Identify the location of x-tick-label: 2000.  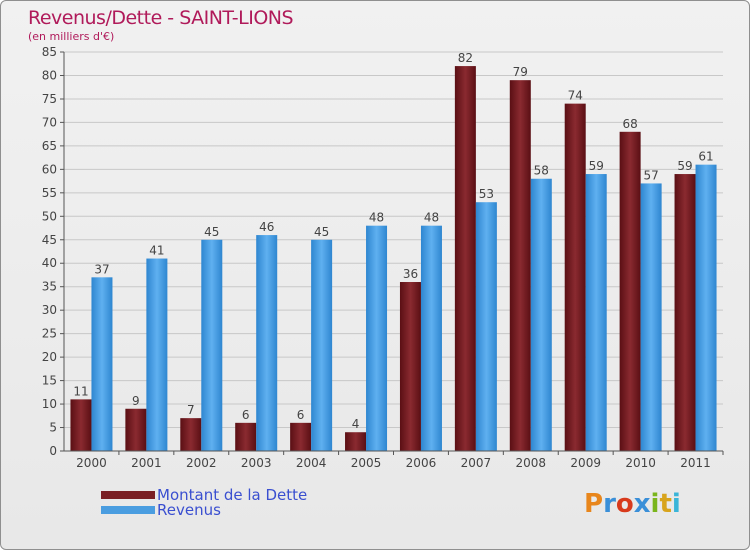
(91, 463).